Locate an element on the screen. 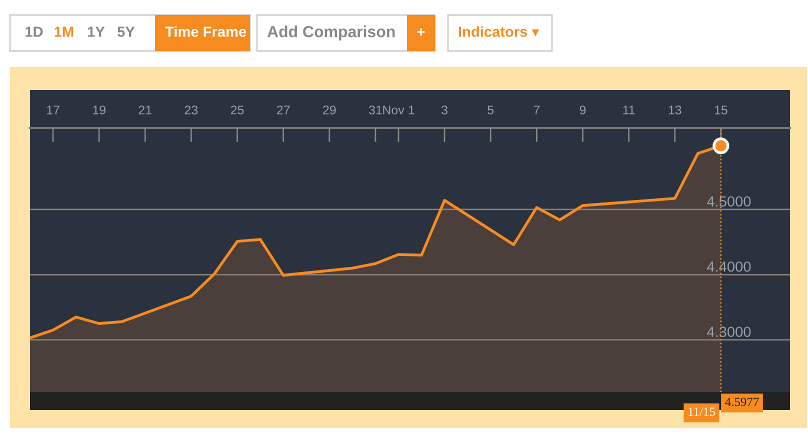  text: 5Y is located at coordinates (126, 31).